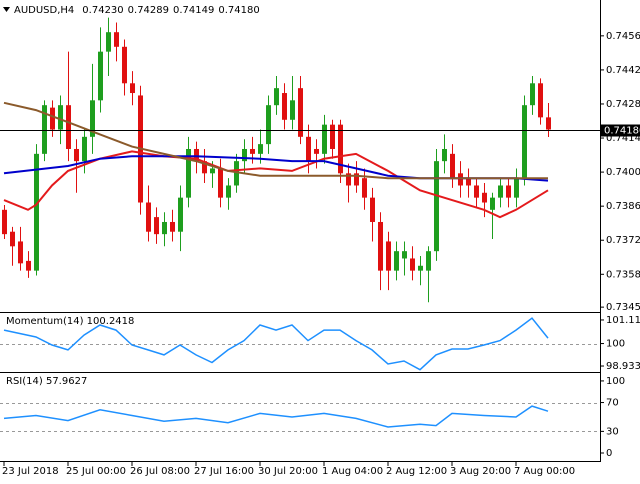 Image resolution: width=640 pixels, height=484 pixels. Describe the element at coordinates (44, 10) in the screenshot. I see `symbol: AUDUSD,H4` at that location.